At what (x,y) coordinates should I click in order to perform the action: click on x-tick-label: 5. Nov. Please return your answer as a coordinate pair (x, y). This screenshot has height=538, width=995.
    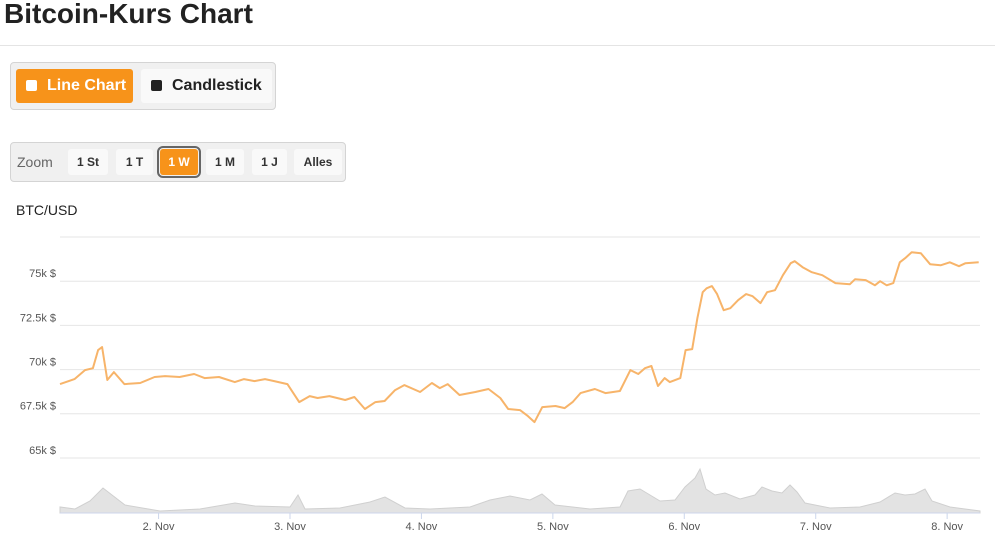
    Looking at the image, I should click on (553, 527).